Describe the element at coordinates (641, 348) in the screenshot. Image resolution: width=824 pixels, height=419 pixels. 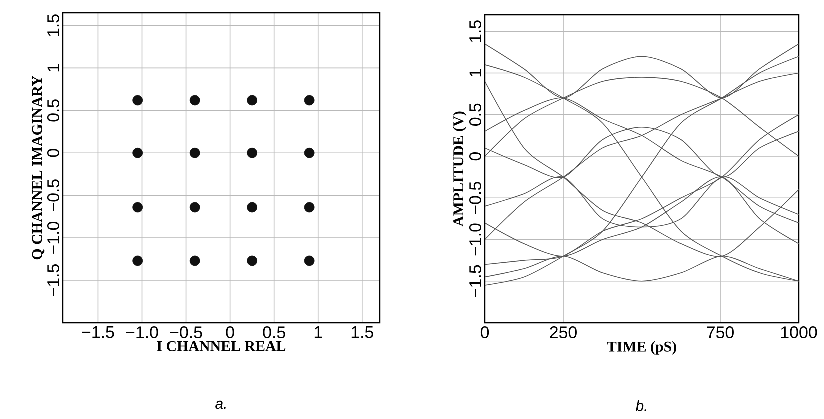
I see `x-axis-title: TIME (pS)` at that location.